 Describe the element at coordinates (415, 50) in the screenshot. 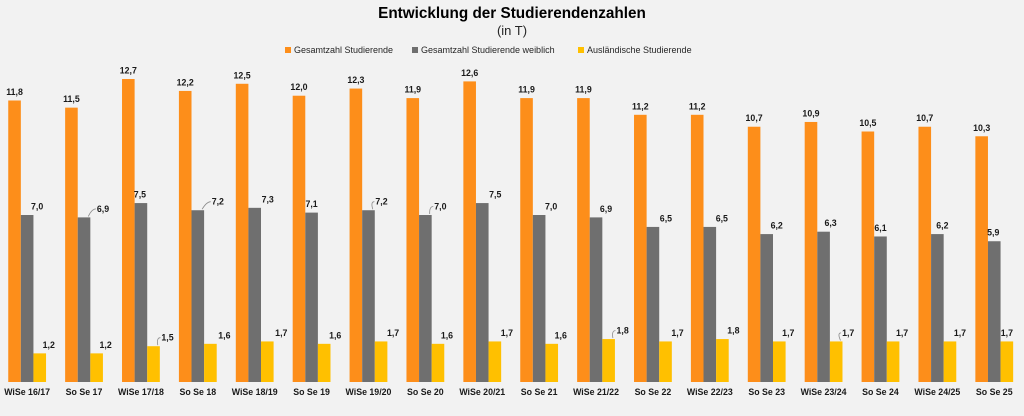

I see `legend-swatch-female` at that location.